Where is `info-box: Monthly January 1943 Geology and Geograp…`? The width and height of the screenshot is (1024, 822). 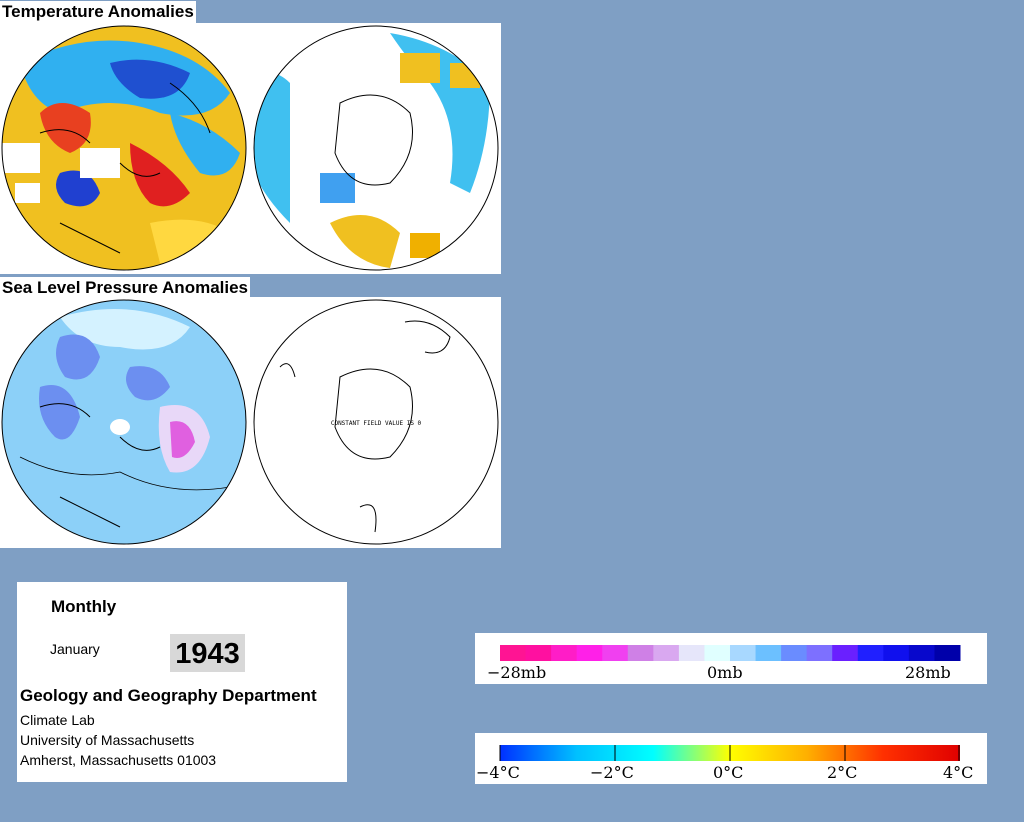 info-box: Monthly January 1943 Geology and Geograp… is located at coordinates (182, 682).